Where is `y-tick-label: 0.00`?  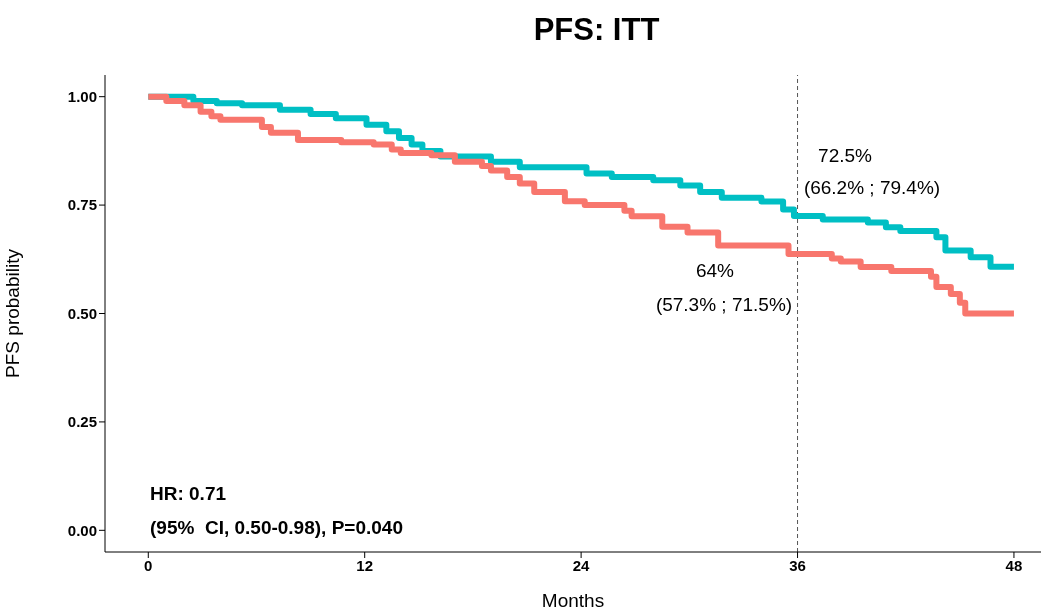
y-tick-label: 0.00 is located at coordinates (82, 530).